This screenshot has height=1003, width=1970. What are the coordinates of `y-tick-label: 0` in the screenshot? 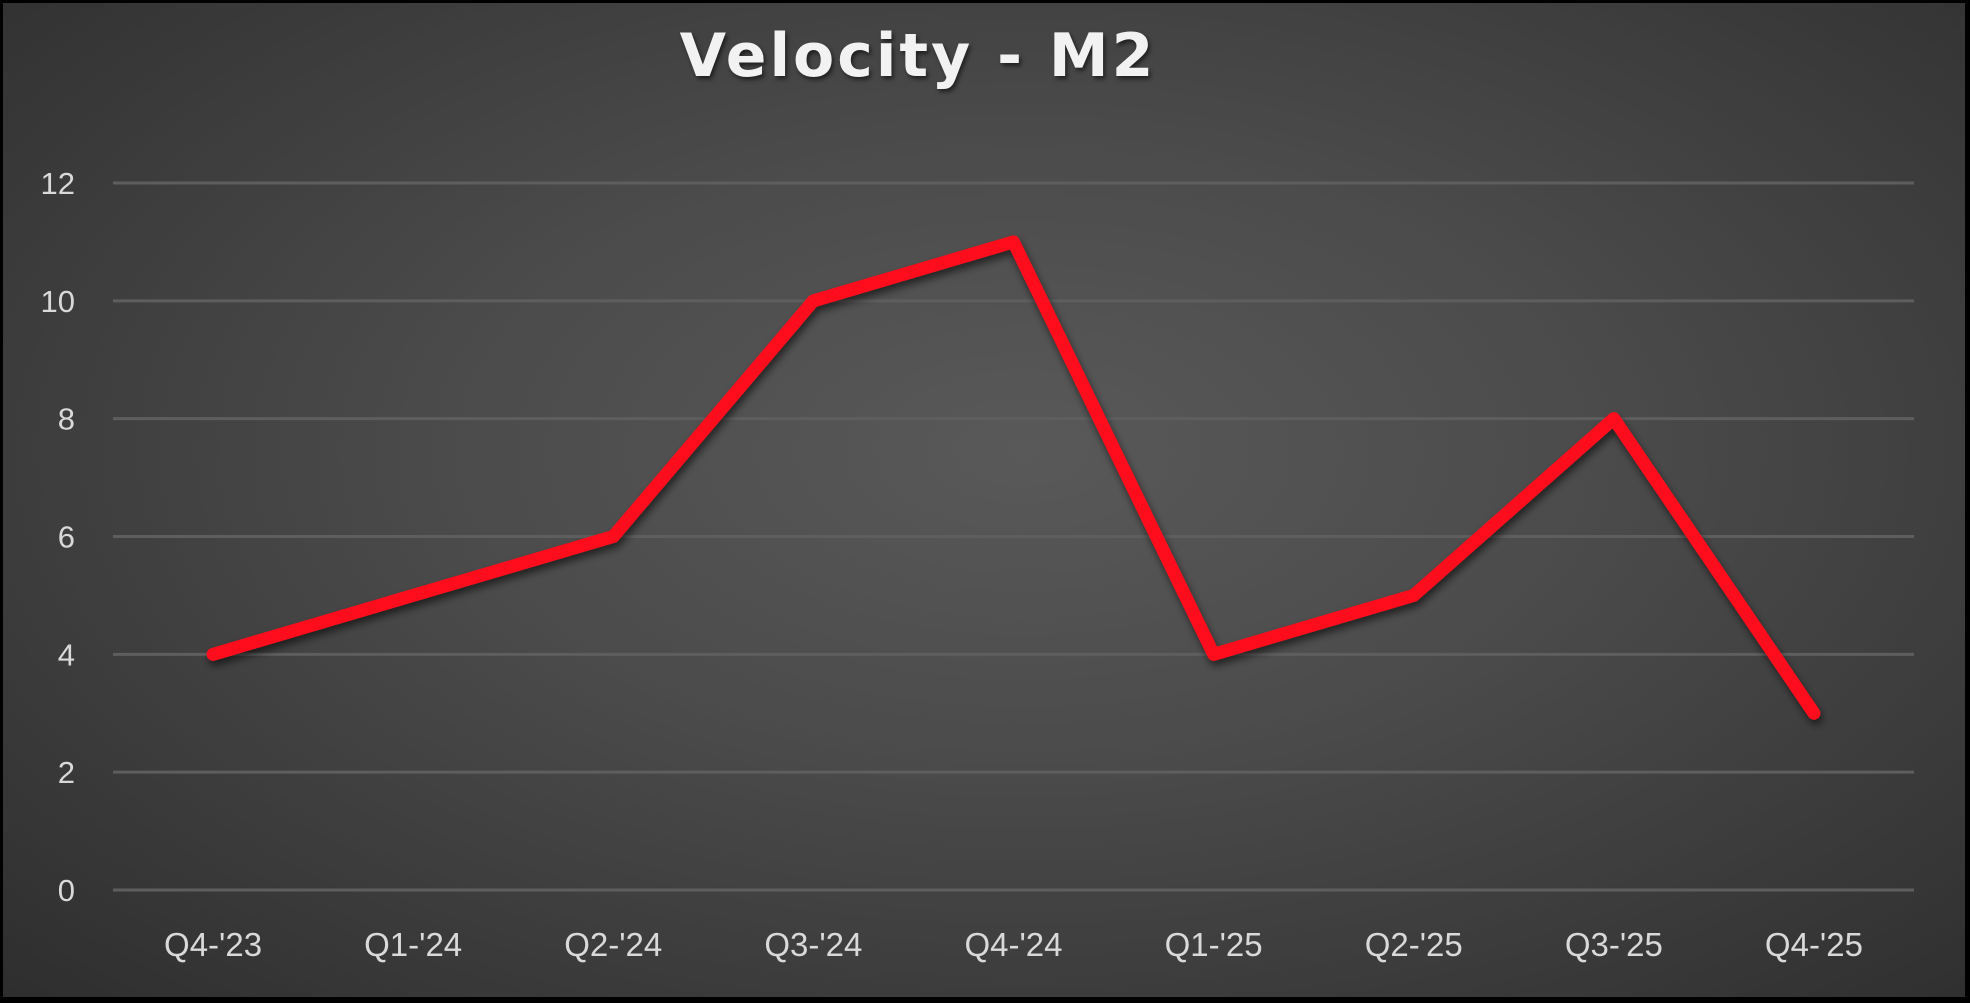 It's located at (66, 890).